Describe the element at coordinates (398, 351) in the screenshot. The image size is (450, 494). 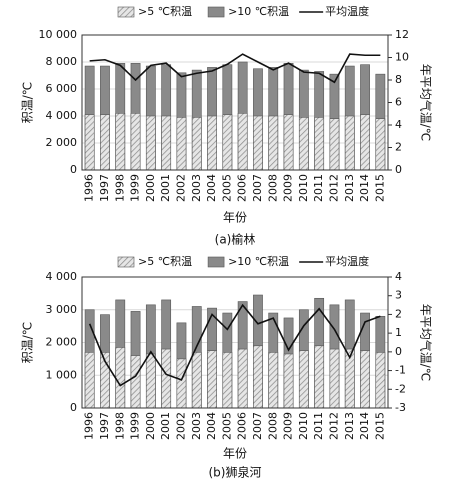
I see `y2-tick-label: 0` at that location.